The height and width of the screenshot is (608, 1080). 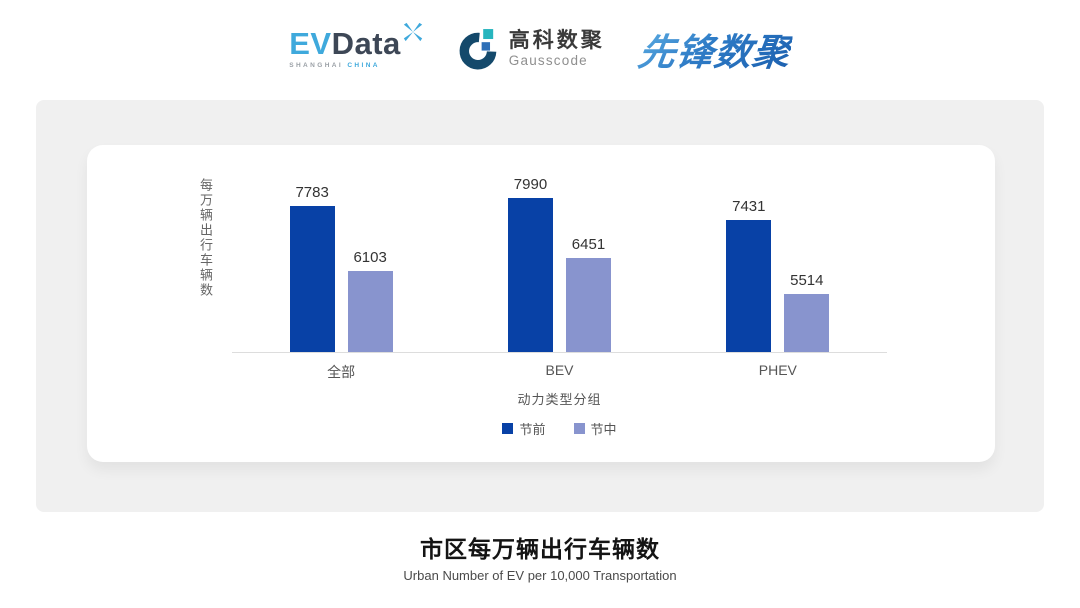 What do you see at coordinates (807, 280) in the screenshot?
I see `bar-value-label: 5514` at bounding box center [807, 280].